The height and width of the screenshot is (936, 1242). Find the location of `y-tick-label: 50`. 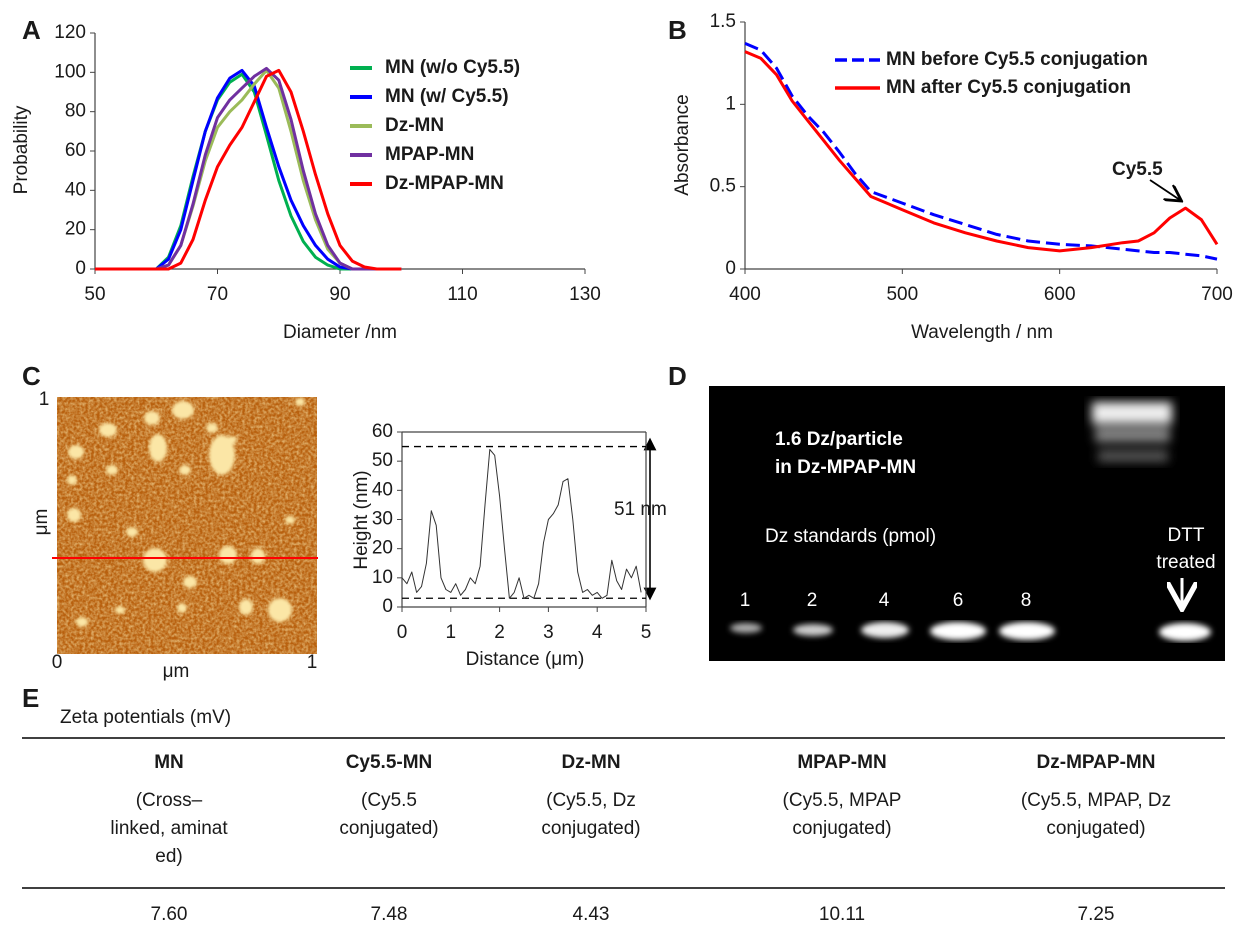

y-tick-label: 50 is located at coordinates (382, 460).